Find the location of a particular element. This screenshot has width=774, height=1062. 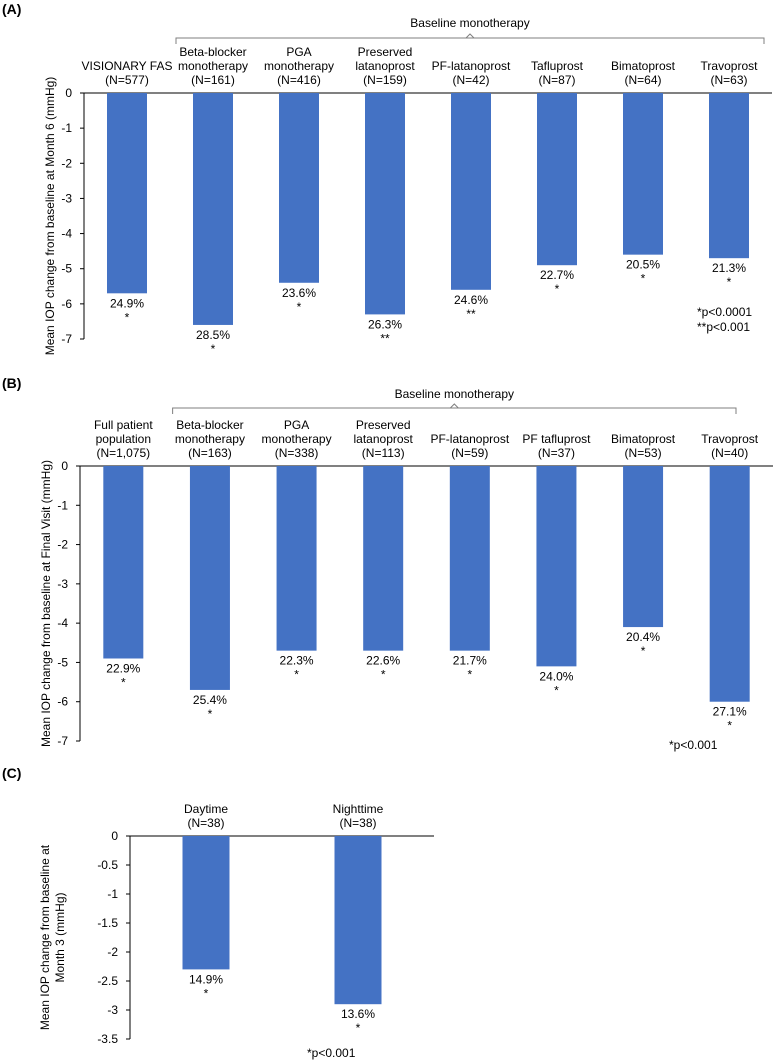

percent-label: 26.3% is located at coordinates (385, 324).